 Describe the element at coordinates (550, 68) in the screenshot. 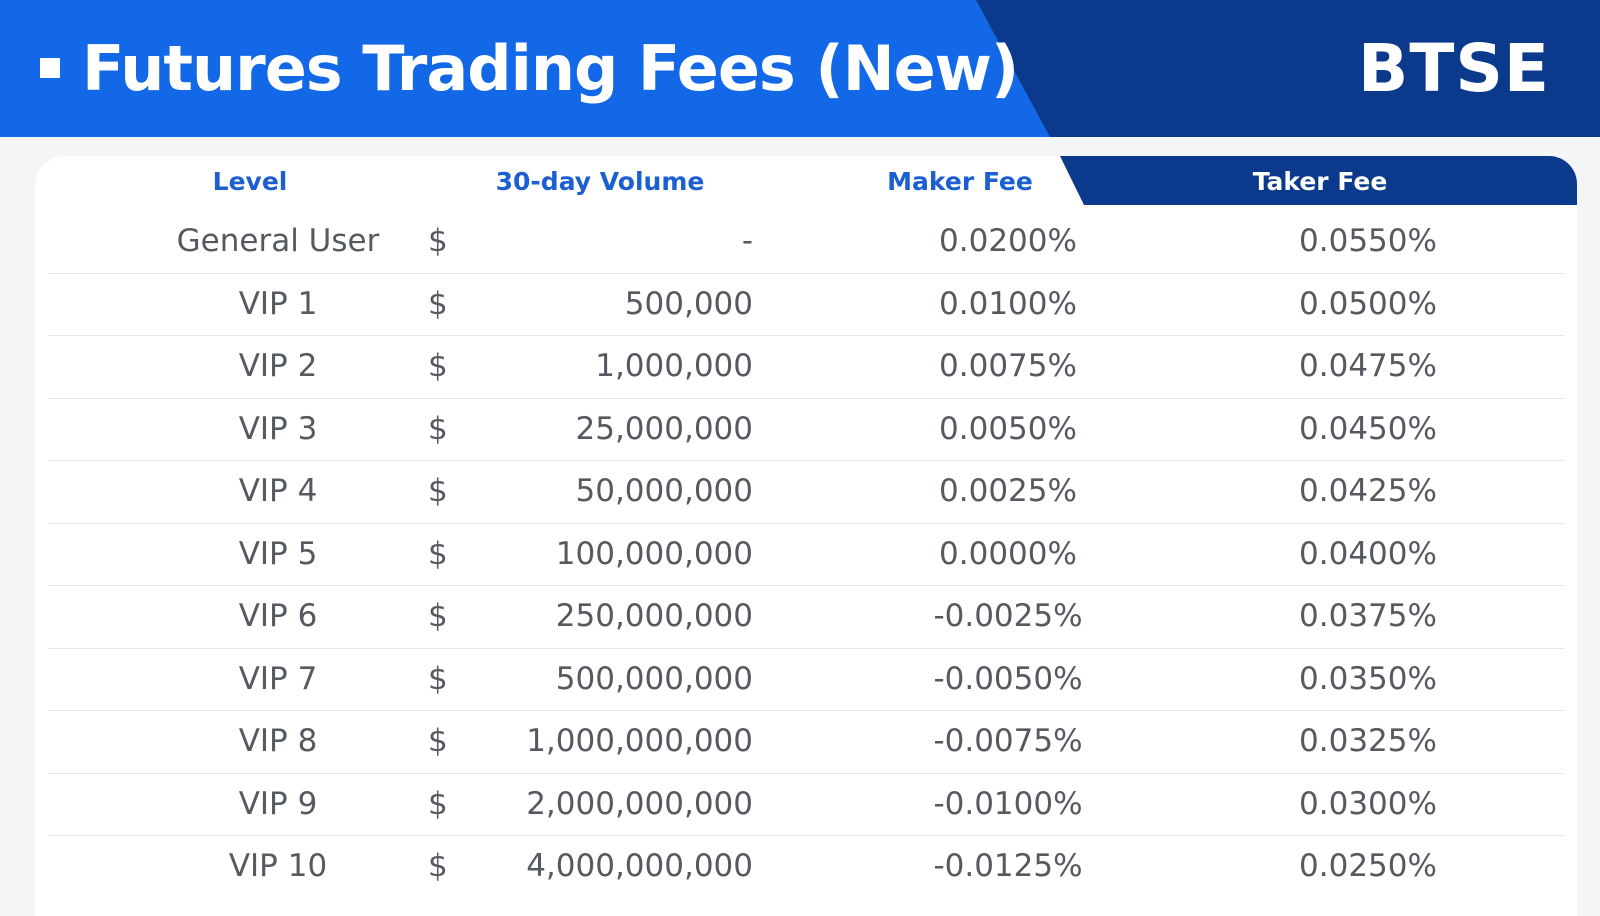

I see `page-title: Futures Trading Fees (New)` at that location.